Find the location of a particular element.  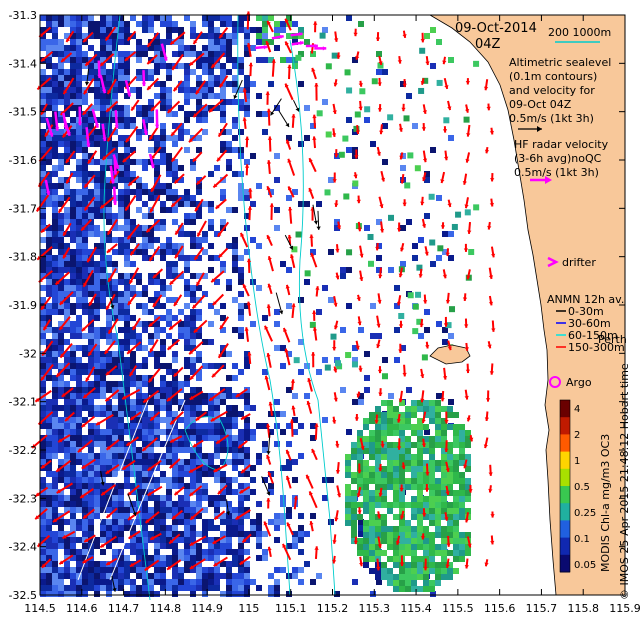

svg-text: Altimetric sealevel is located at coordinates (560, 62).